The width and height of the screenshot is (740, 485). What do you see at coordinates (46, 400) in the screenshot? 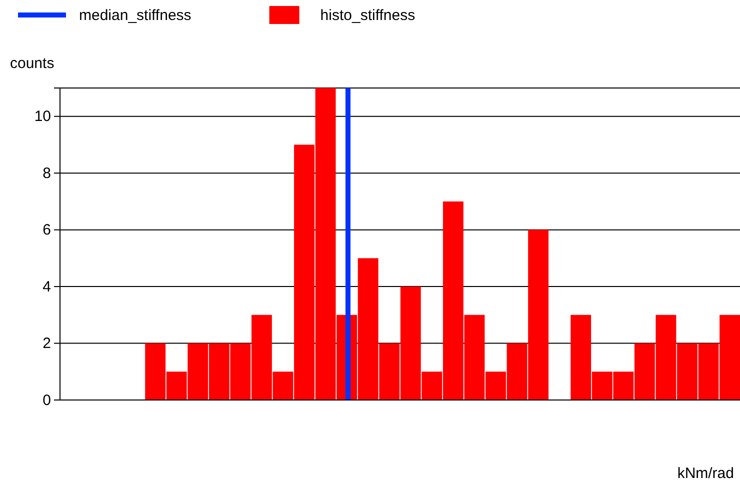
I see `y-tick-label: 0` at bounding box center [46, 400].